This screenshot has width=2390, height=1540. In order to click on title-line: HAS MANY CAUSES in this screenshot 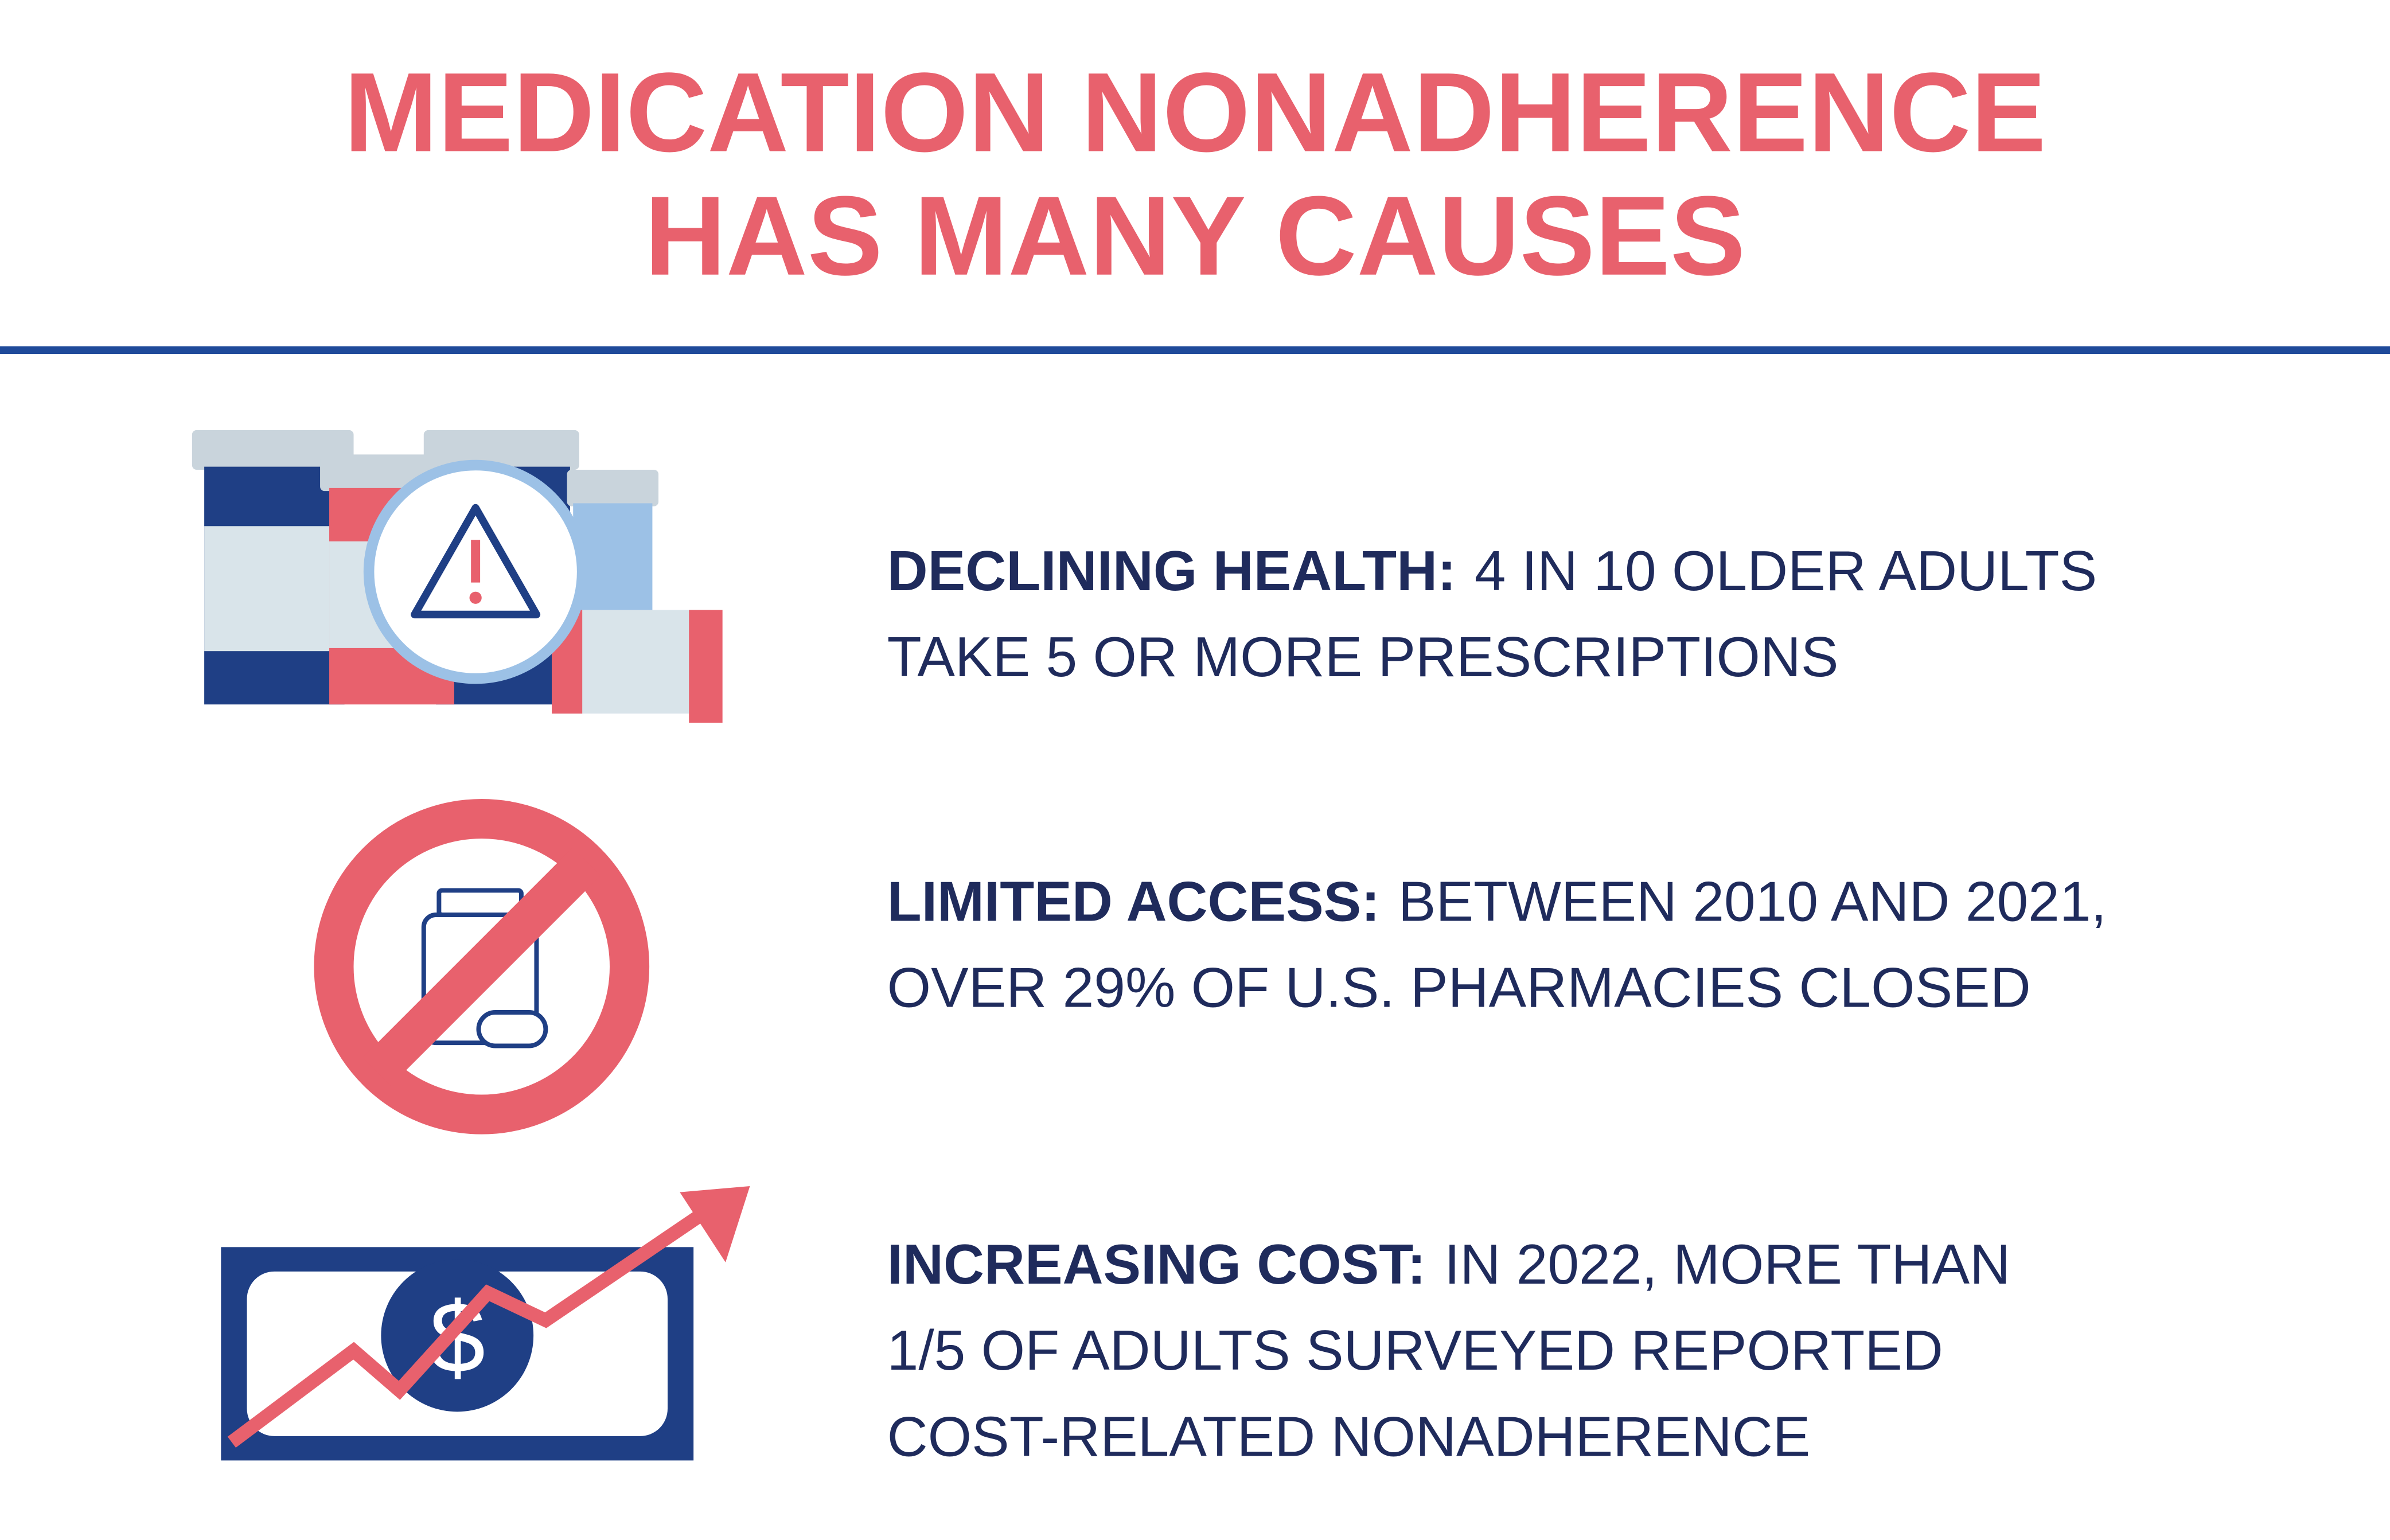, I will do `click(1195, 236)`.